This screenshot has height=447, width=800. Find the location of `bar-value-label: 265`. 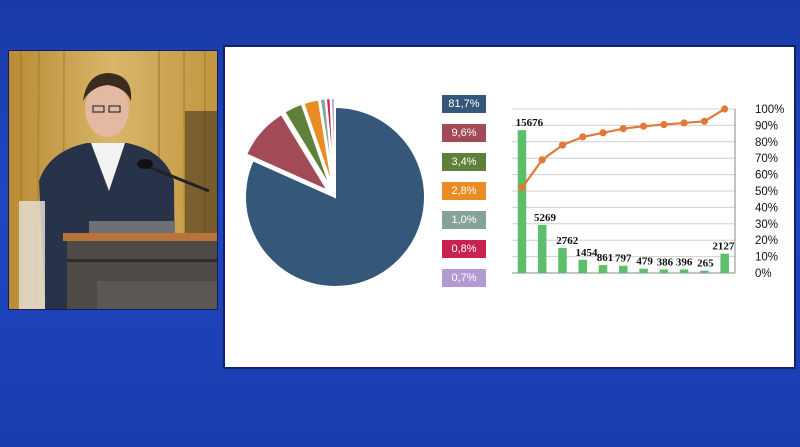

bar-value-label: 265 is located at coordinates (705, 264).